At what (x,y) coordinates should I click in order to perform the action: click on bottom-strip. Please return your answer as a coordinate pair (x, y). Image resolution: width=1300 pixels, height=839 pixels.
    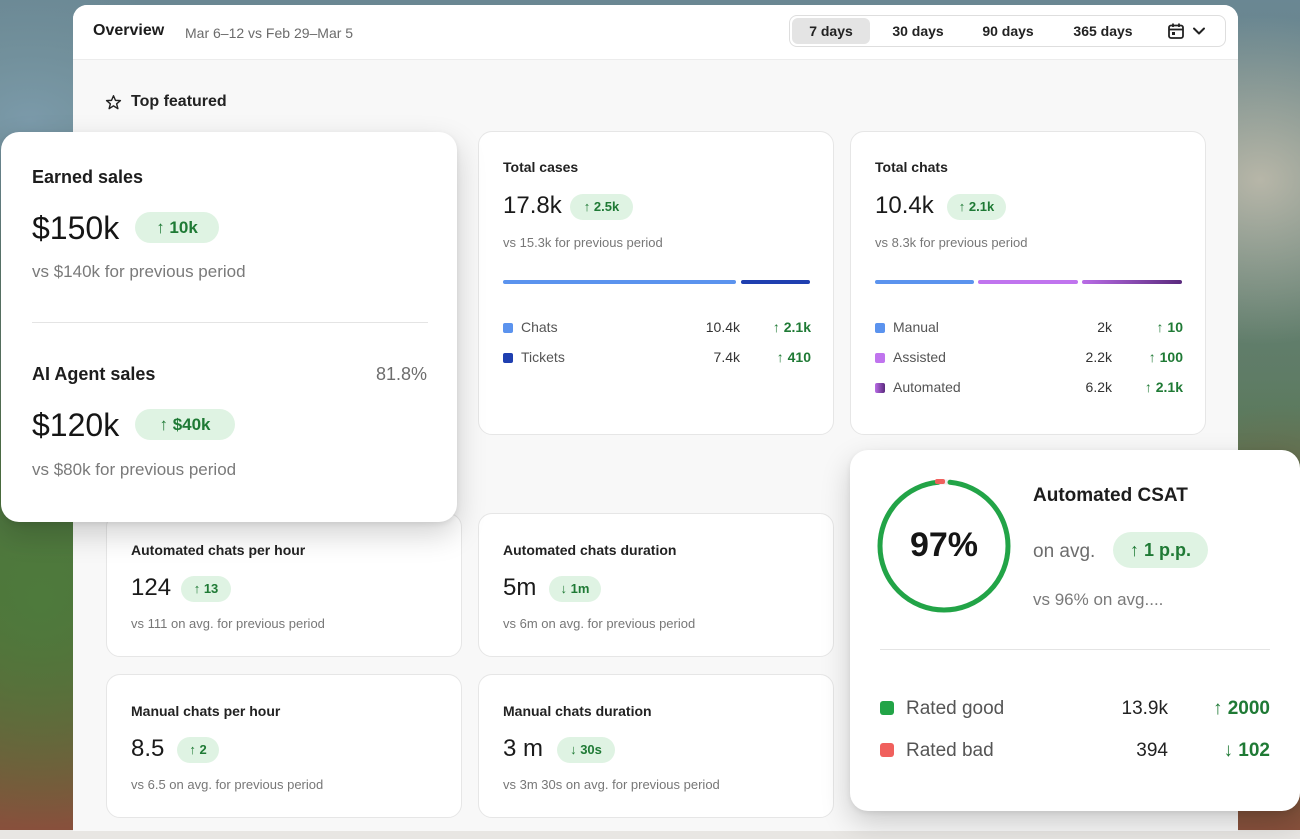
    Looking at the image, I should click on (650, 834).